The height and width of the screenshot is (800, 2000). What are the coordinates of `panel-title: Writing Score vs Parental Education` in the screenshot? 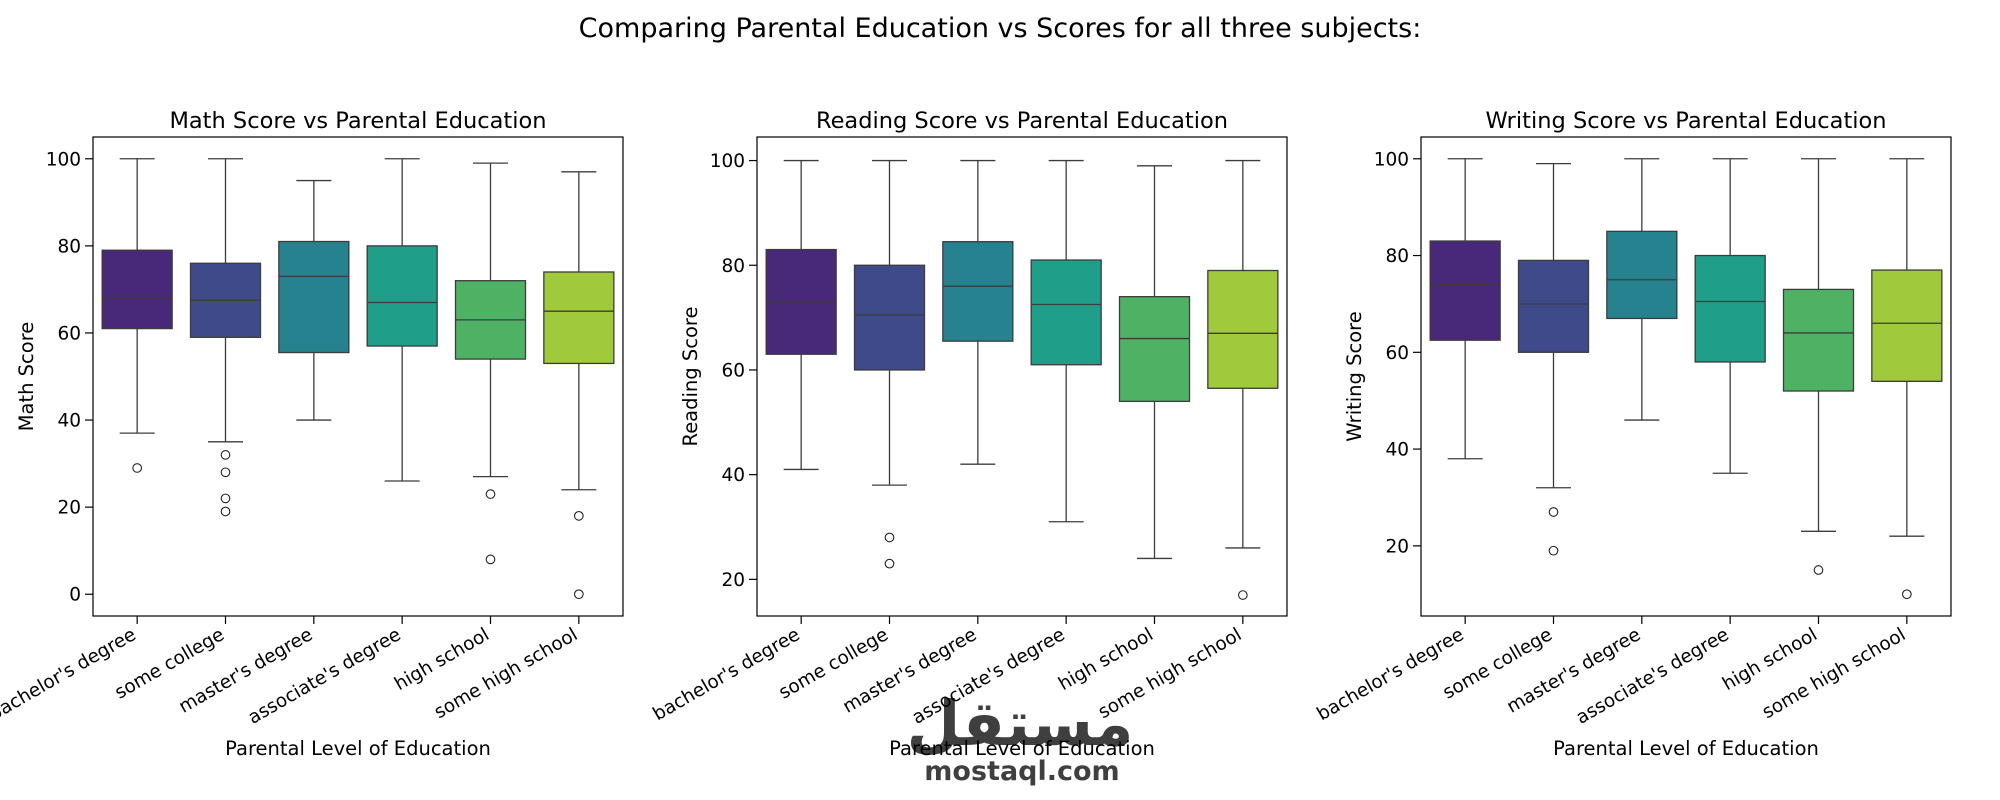 It's located at (1685, 121).